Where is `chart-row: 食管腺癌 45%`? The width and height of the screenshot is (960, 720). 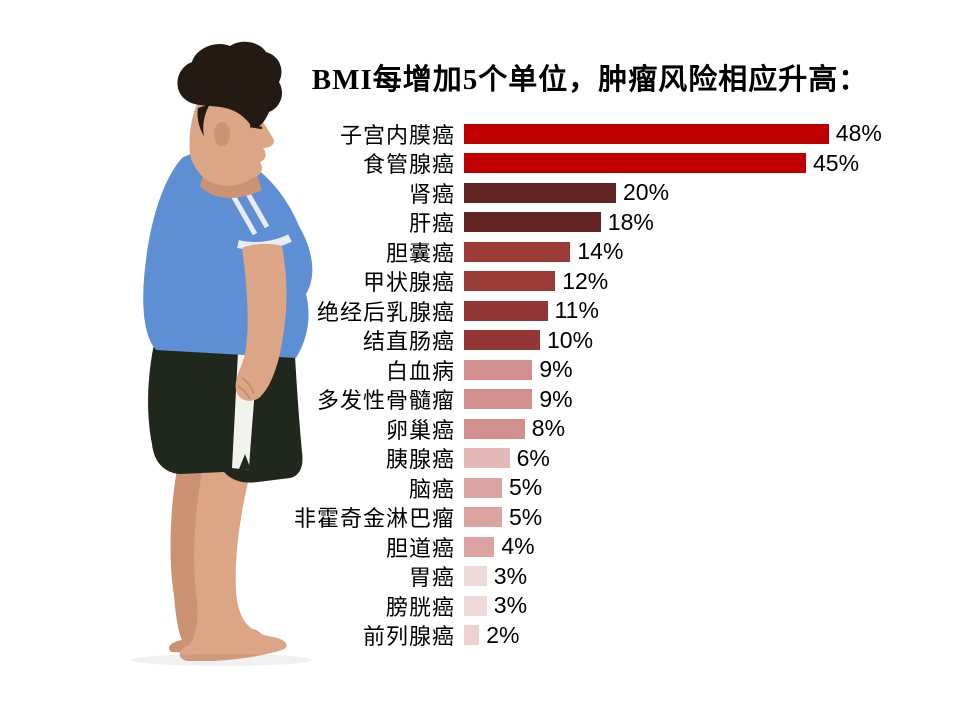 chart-row: 食管腺癌 45% is located at coordinates (581, 164).